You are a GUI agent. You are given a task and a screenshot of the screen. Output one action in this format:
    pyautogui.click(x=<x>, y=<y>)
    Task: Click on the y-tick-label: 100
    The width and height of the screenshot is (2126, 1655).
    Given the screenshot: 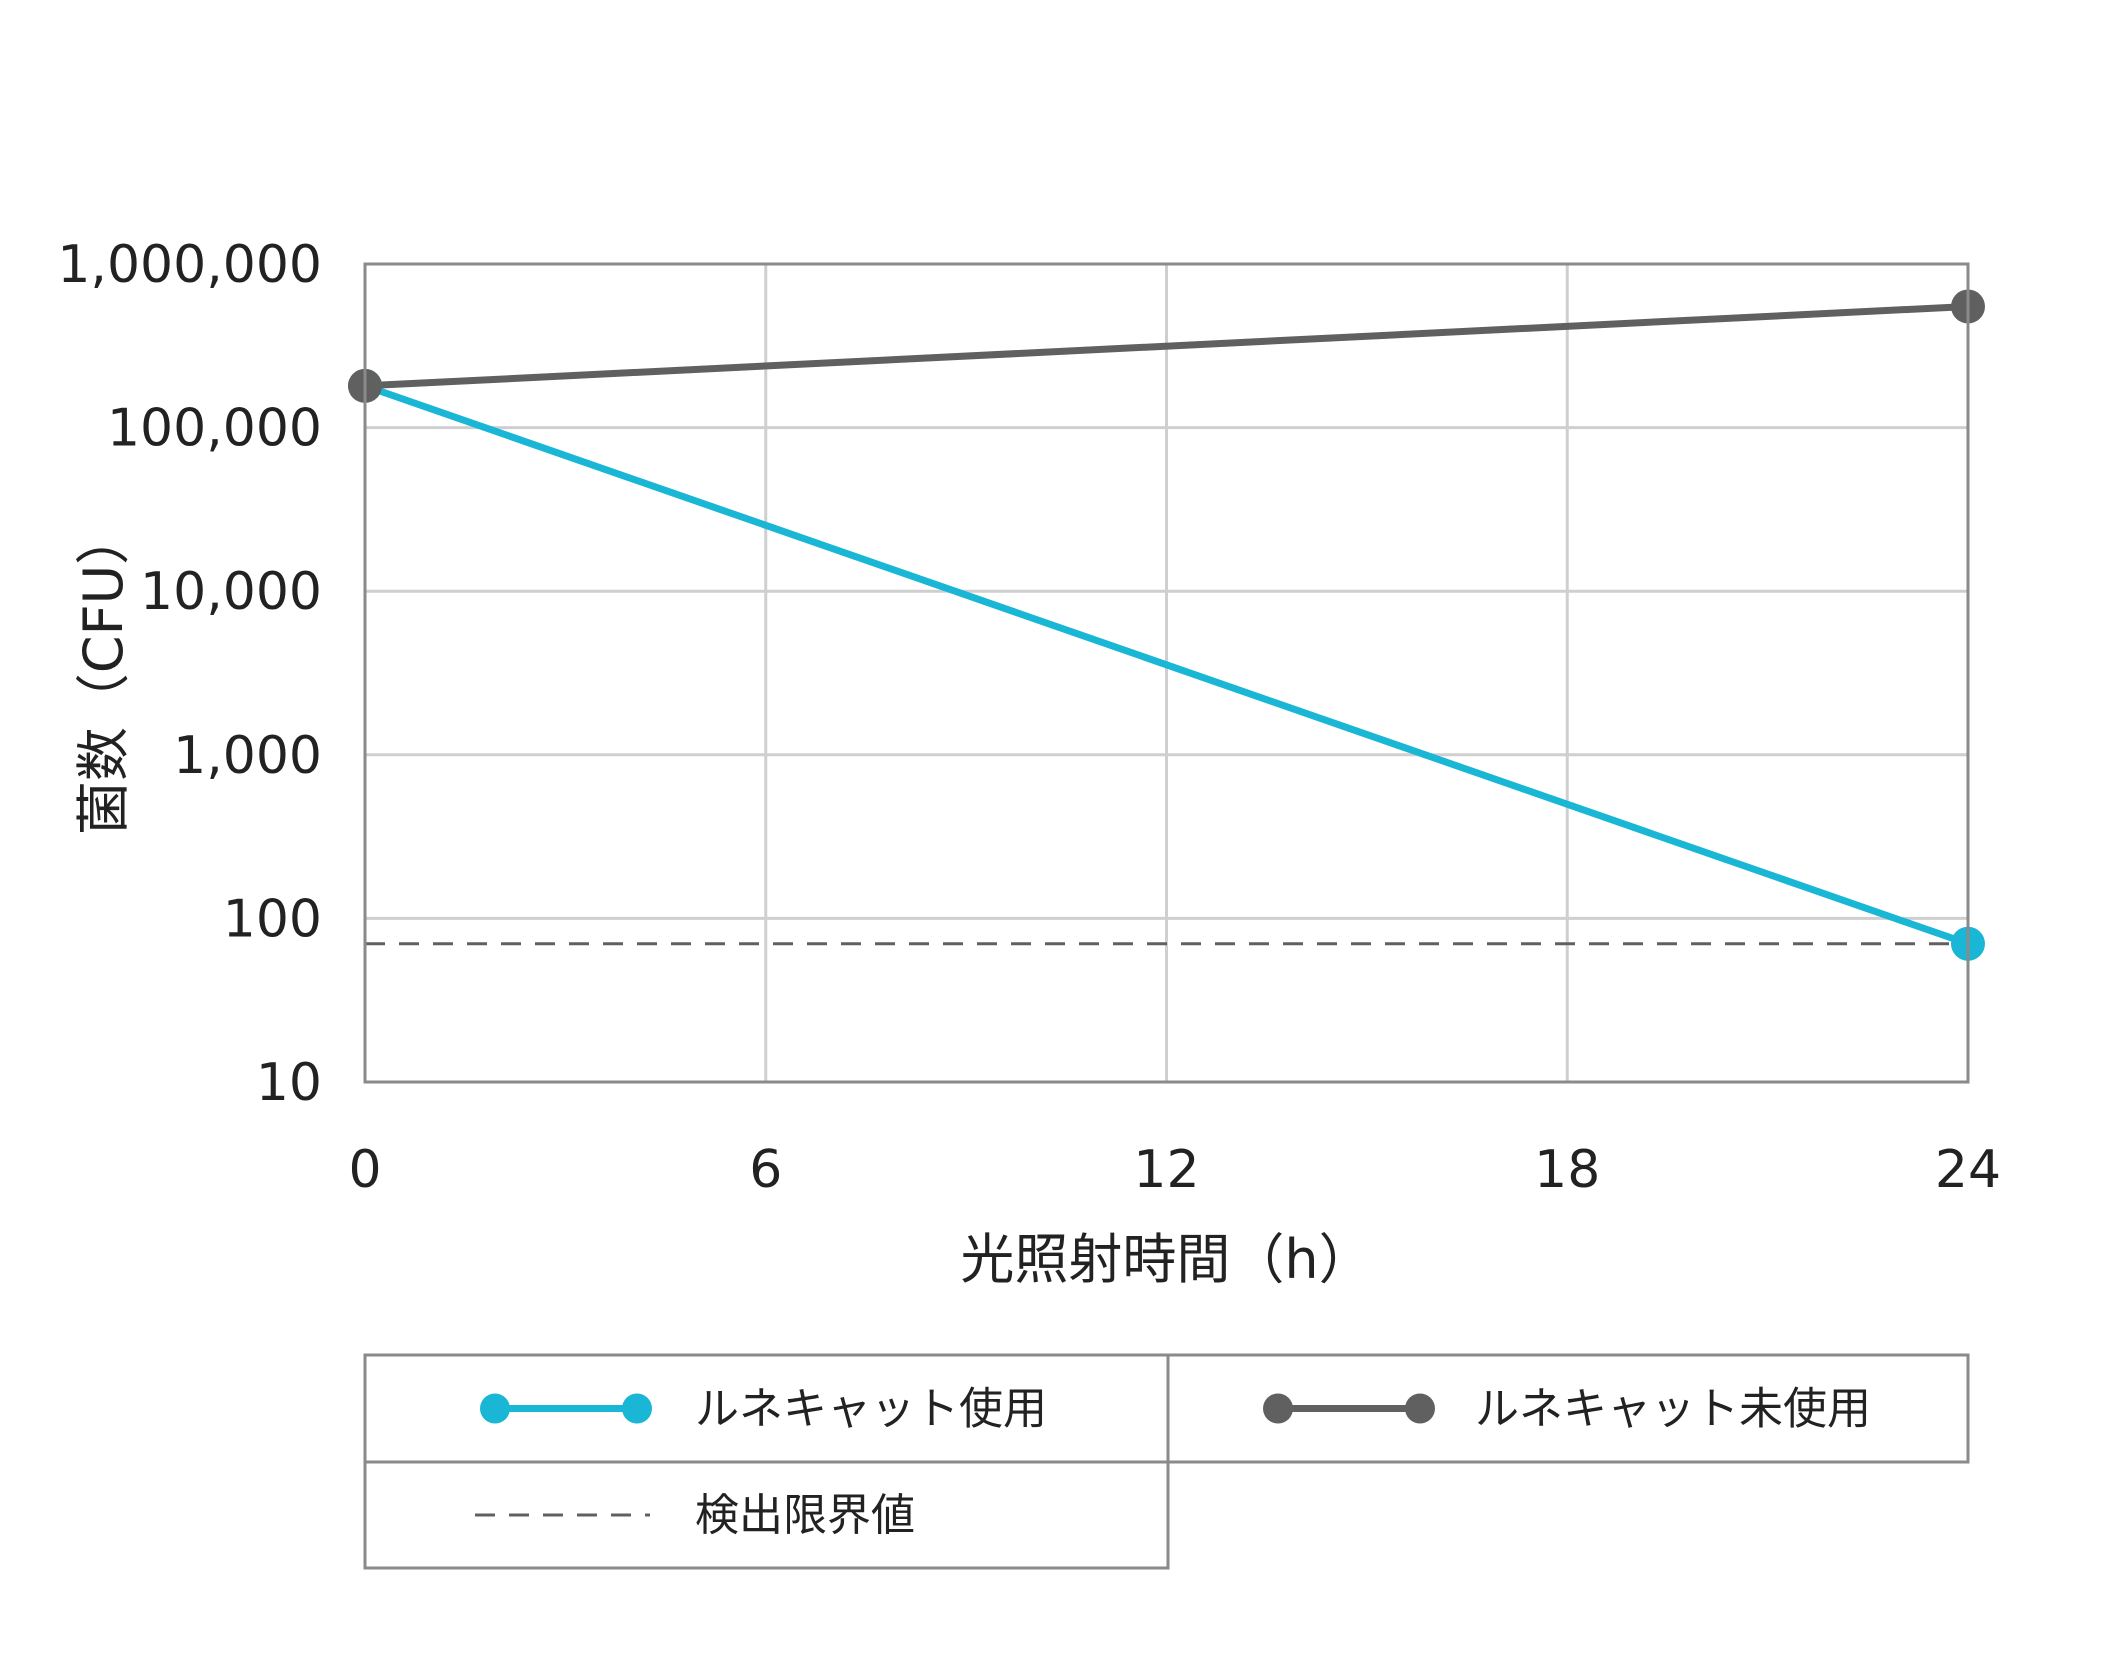 What is the action you would take?
    pyautogui.click(x=272, y=919)
    